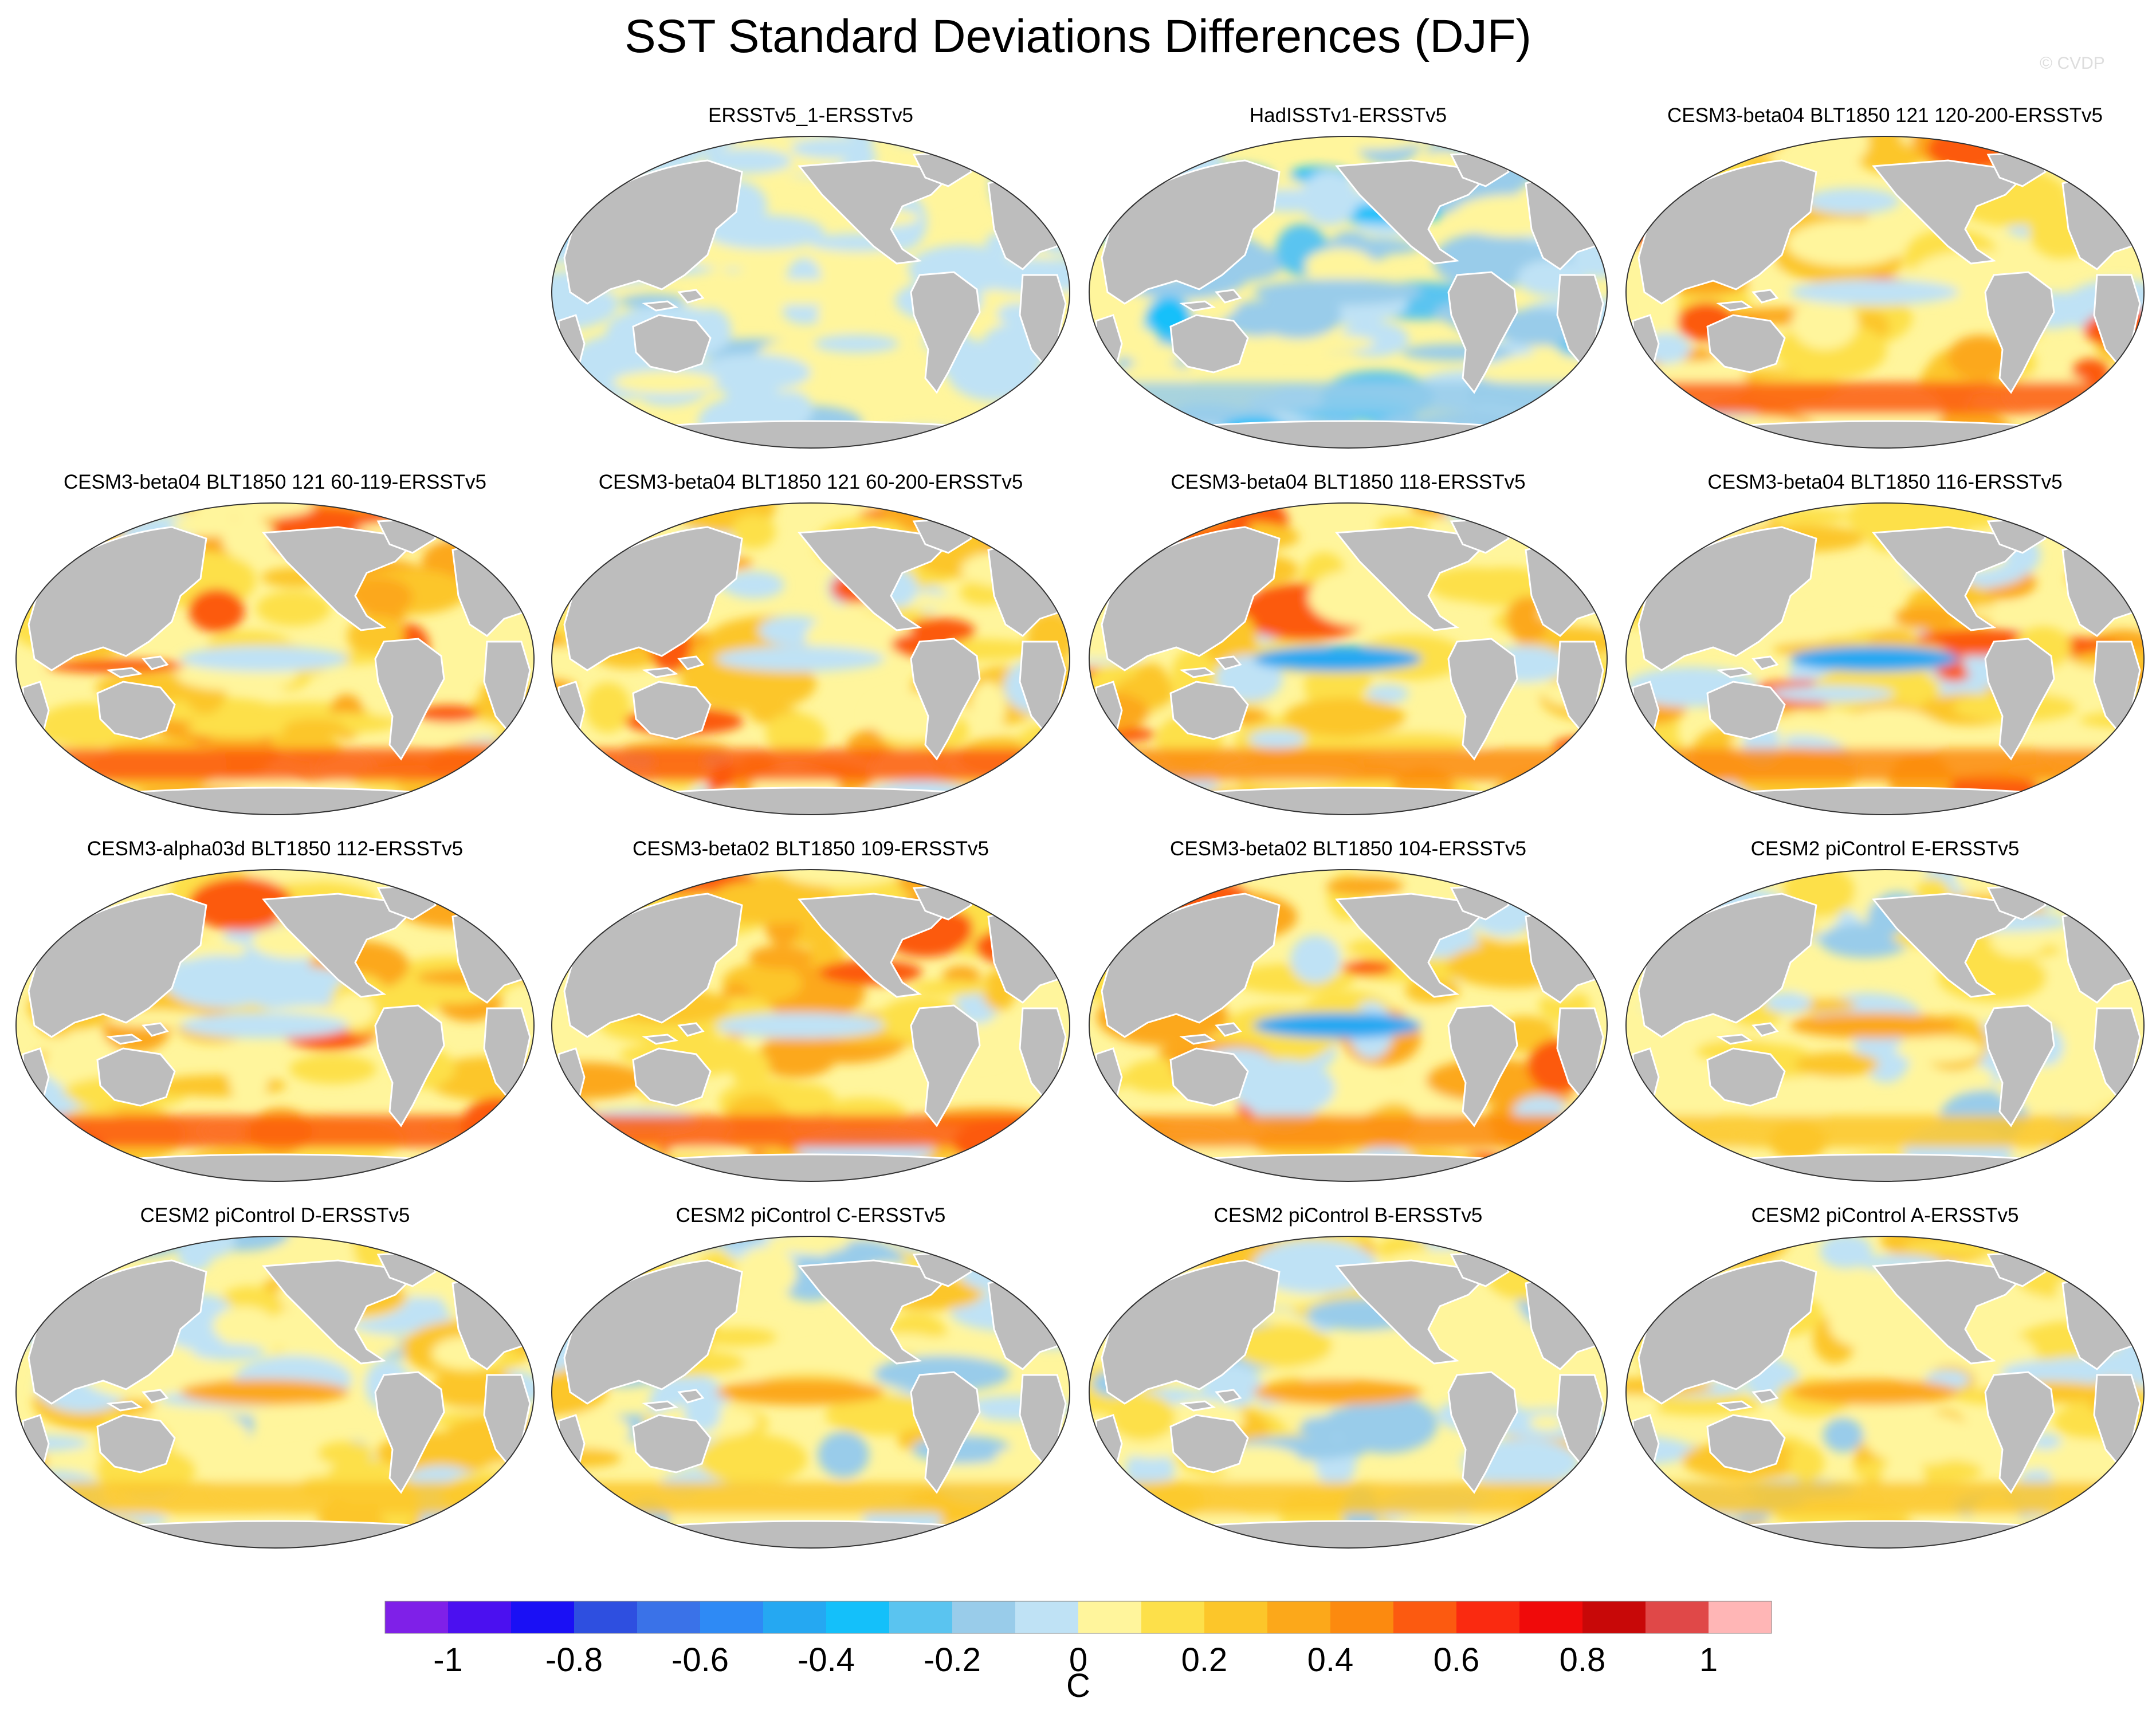 The image size is (2156, 1725). What do you see at coordinates (1348, 482) in the screenshot?
I see `panel-title: CESM3-beta04 BLT1850 118-ERSSTv5` at bounding box center [1348, 482].